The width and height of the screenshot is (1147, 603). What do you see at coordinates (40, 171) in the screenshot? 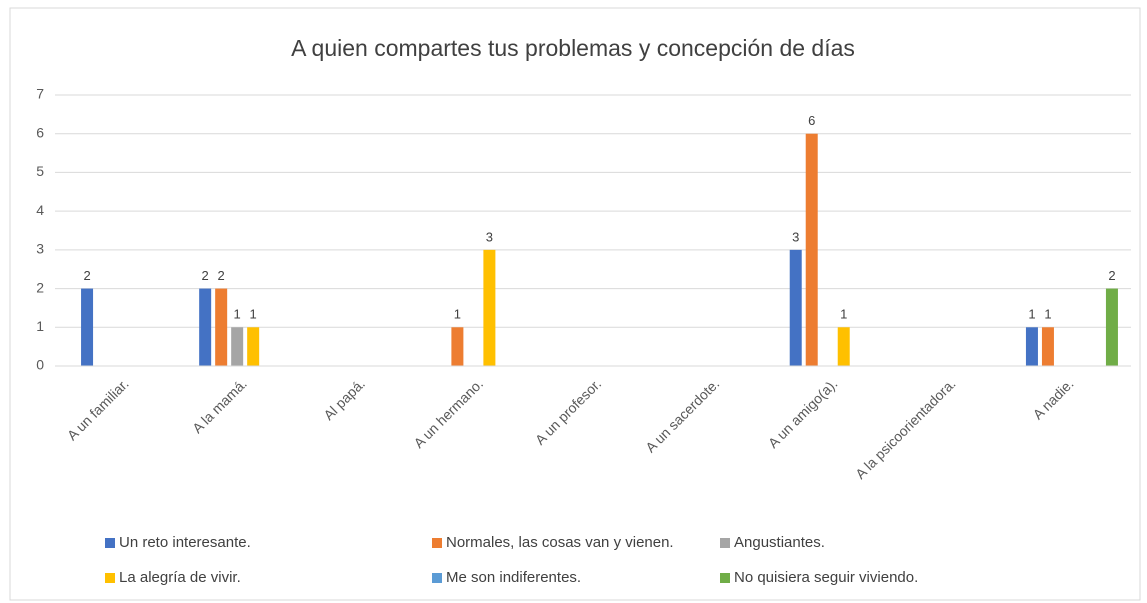
I see `y-tick-label: 5` at bounding box center [40, 171].